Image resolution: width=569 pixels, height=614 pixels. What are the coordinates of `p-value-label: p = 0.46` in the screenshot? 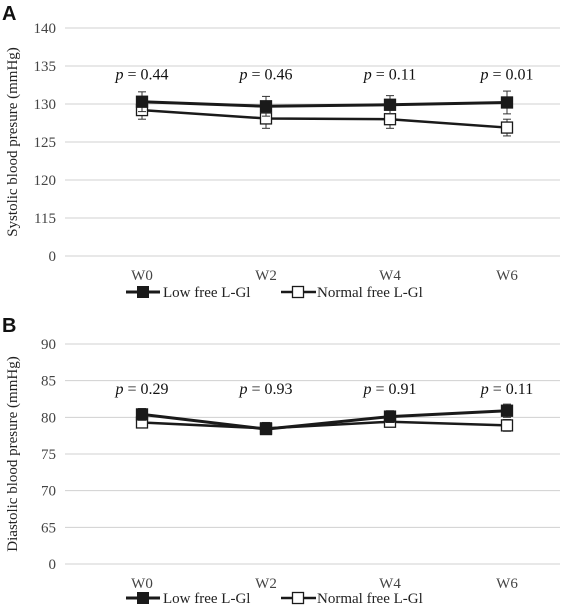 It's located at (265, 75).